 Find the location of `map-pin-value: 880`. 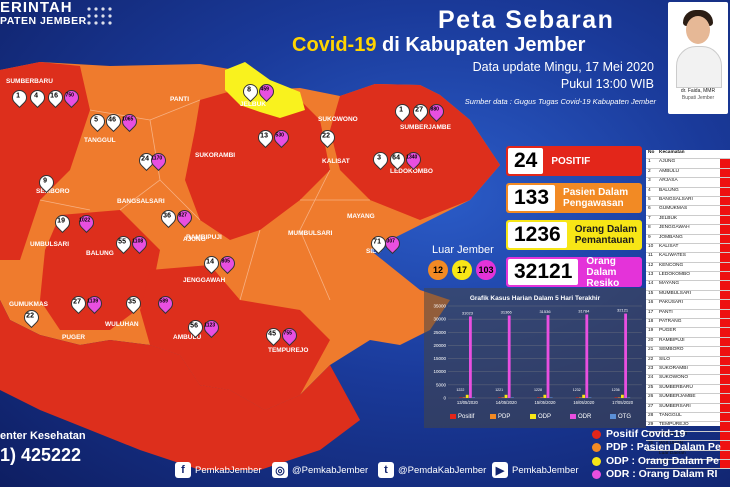

map-pin-value: 880 is located at coordinates (434, 109).